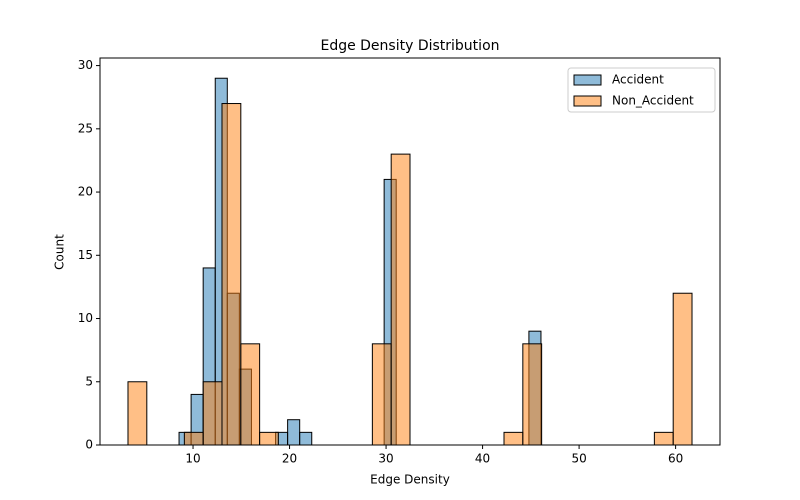  I want to click on chart-title: Edge Density Distribution, so click(409, 46).